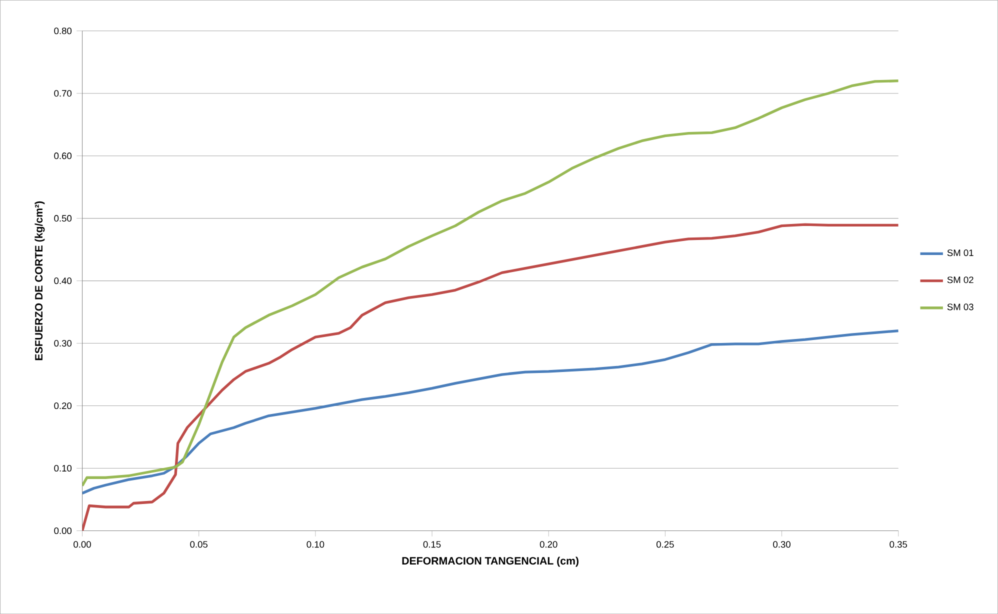 This screenshot has width=998, height=614. Describe the element at coordinates (960, 280) in the screenshot. I see `legend-label: SM 02` at that location.